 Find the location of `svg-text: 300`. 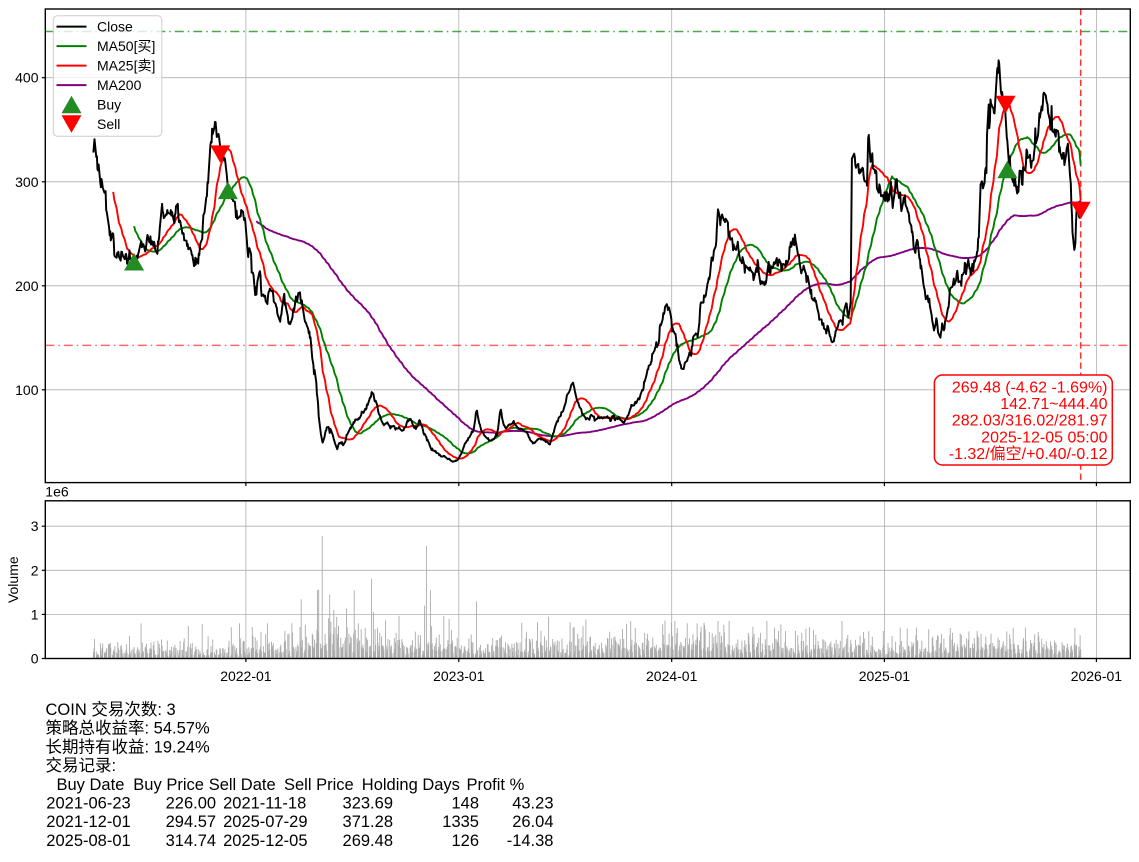

svg-text: 300 is located at coordinates (27, 182).